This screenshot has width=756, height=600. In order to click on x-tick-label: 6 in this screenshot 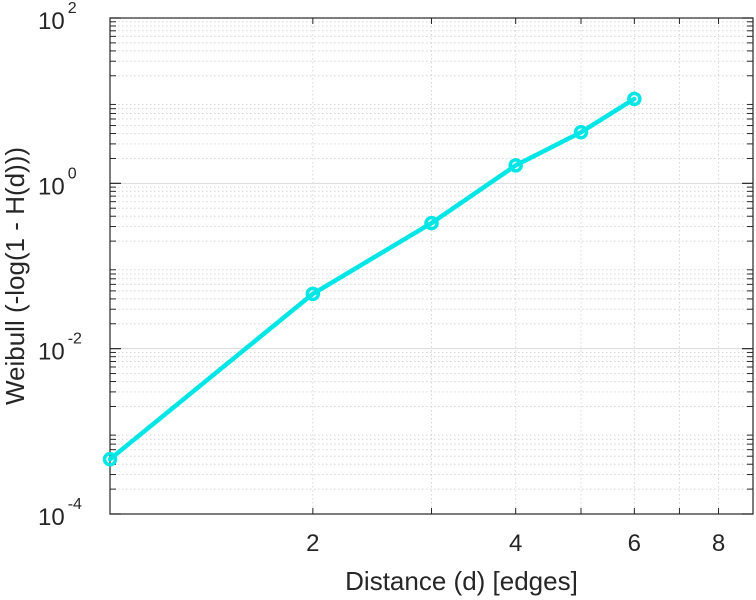, I will do `click(634, 543)`.